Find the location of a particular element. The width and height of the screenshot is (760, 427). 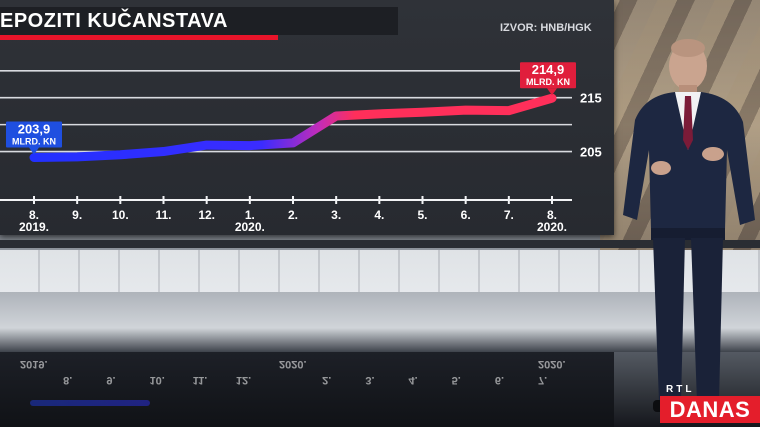

x-tick-label: 11. is located at coordinates (163, 215).